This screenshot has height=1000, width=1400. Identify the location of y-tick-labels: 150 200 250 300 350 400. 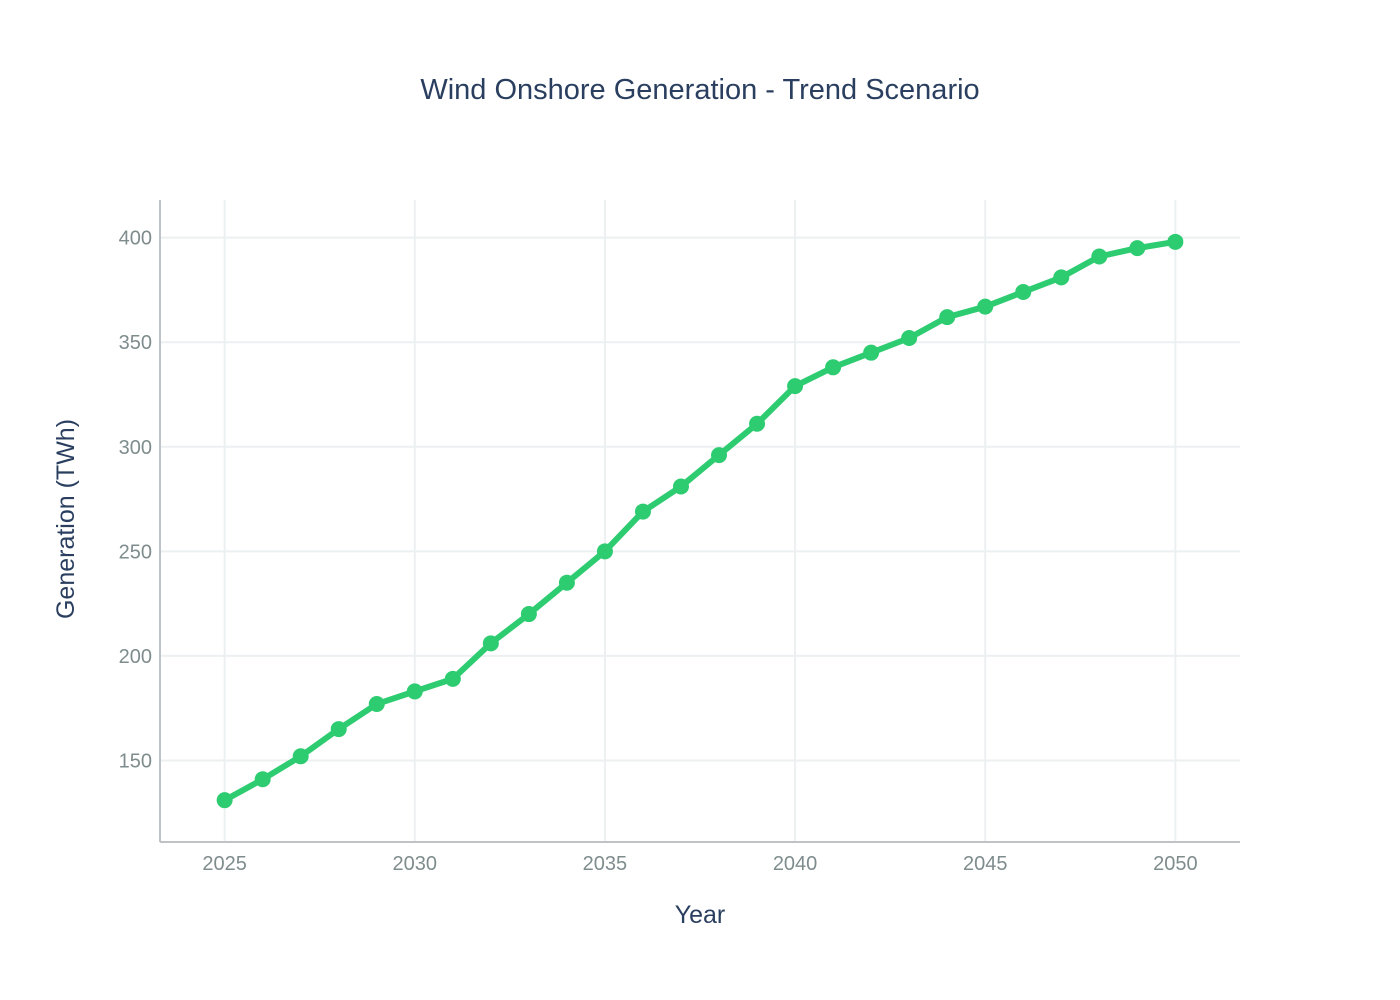
(135, 500).